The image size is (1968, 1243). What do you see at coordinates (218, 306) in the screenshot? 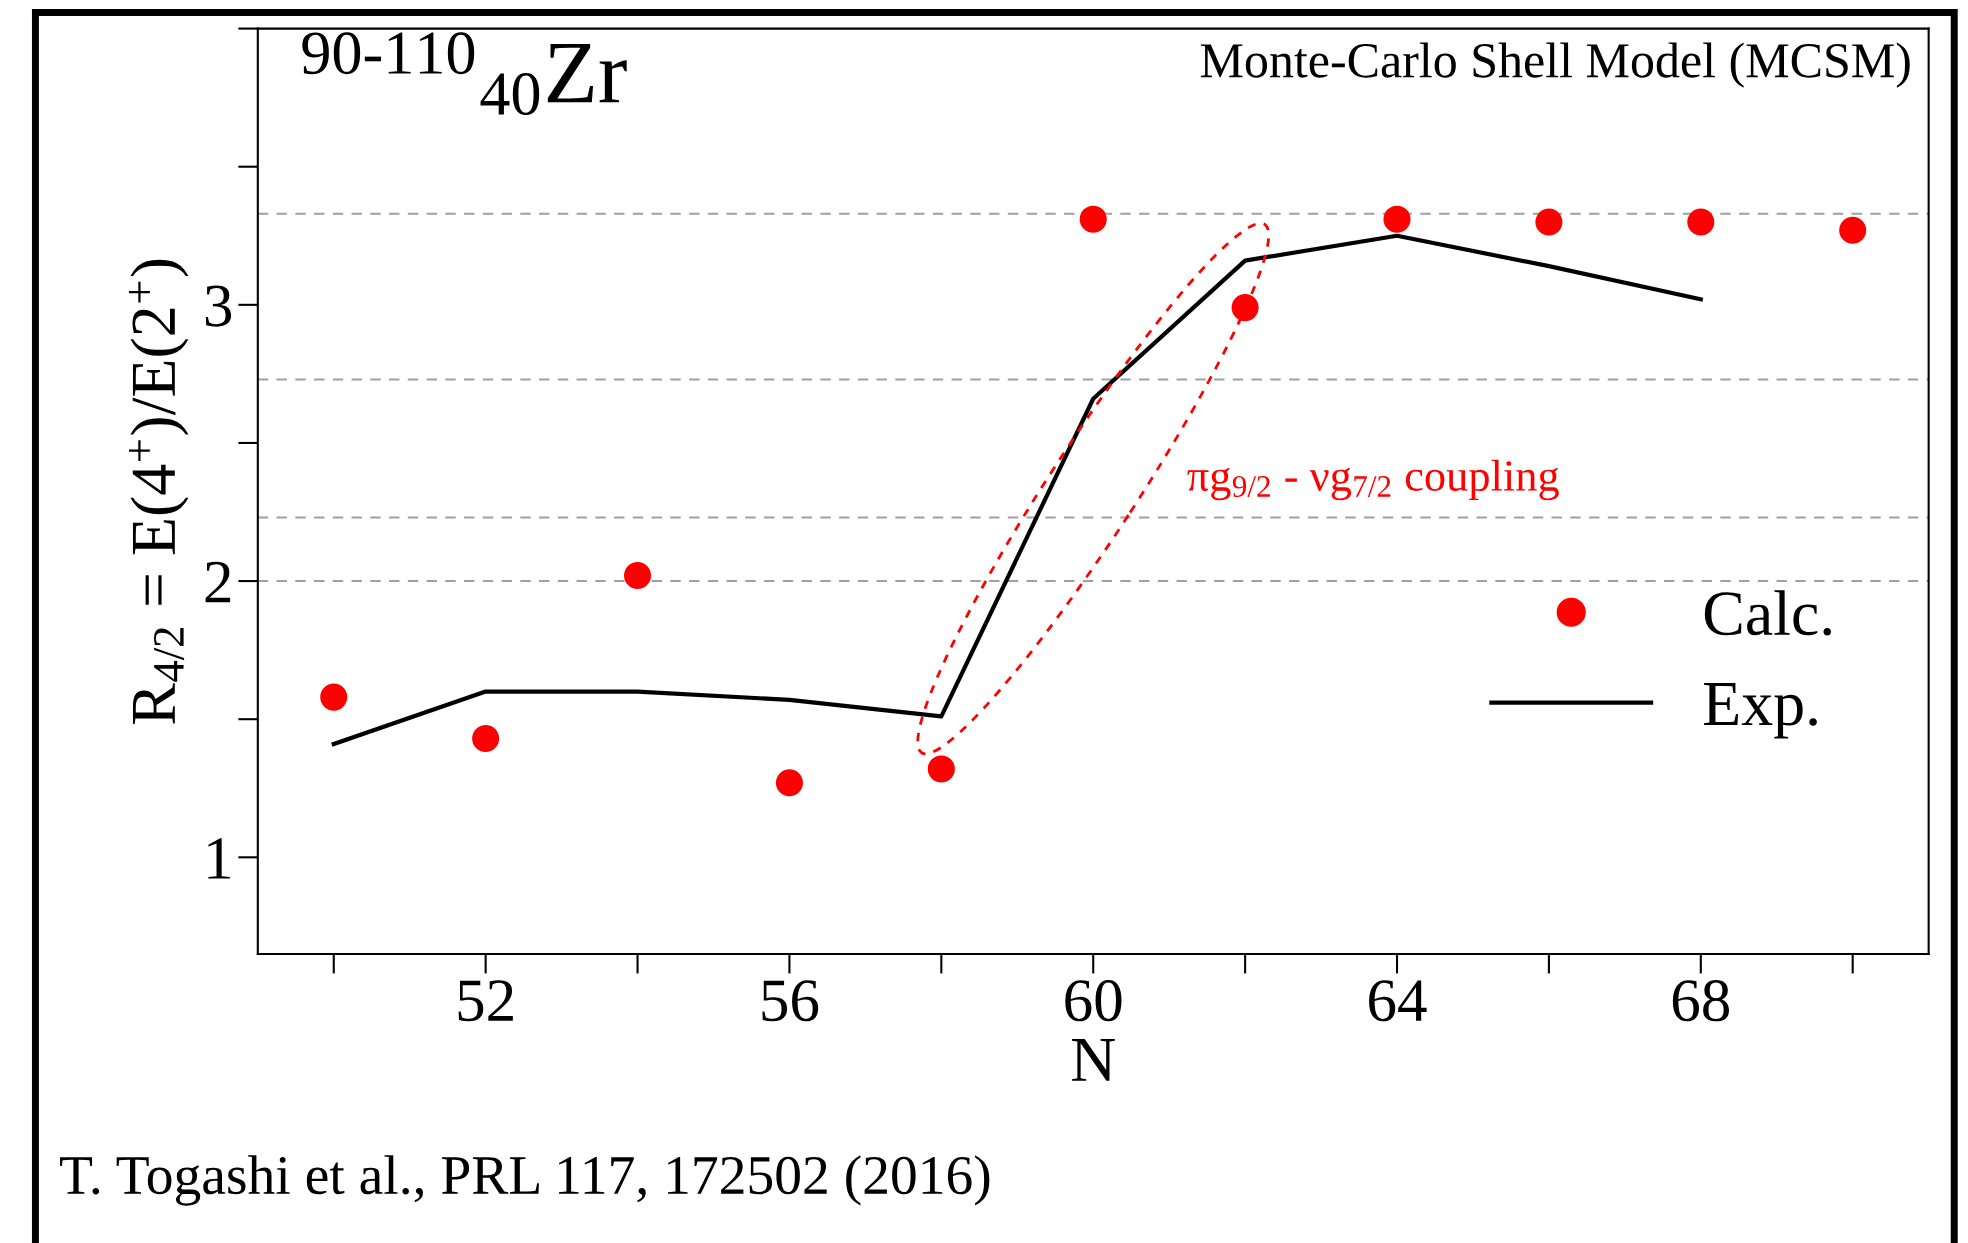
I see `y-tick-label: 3` at bounding box center [218, 306].